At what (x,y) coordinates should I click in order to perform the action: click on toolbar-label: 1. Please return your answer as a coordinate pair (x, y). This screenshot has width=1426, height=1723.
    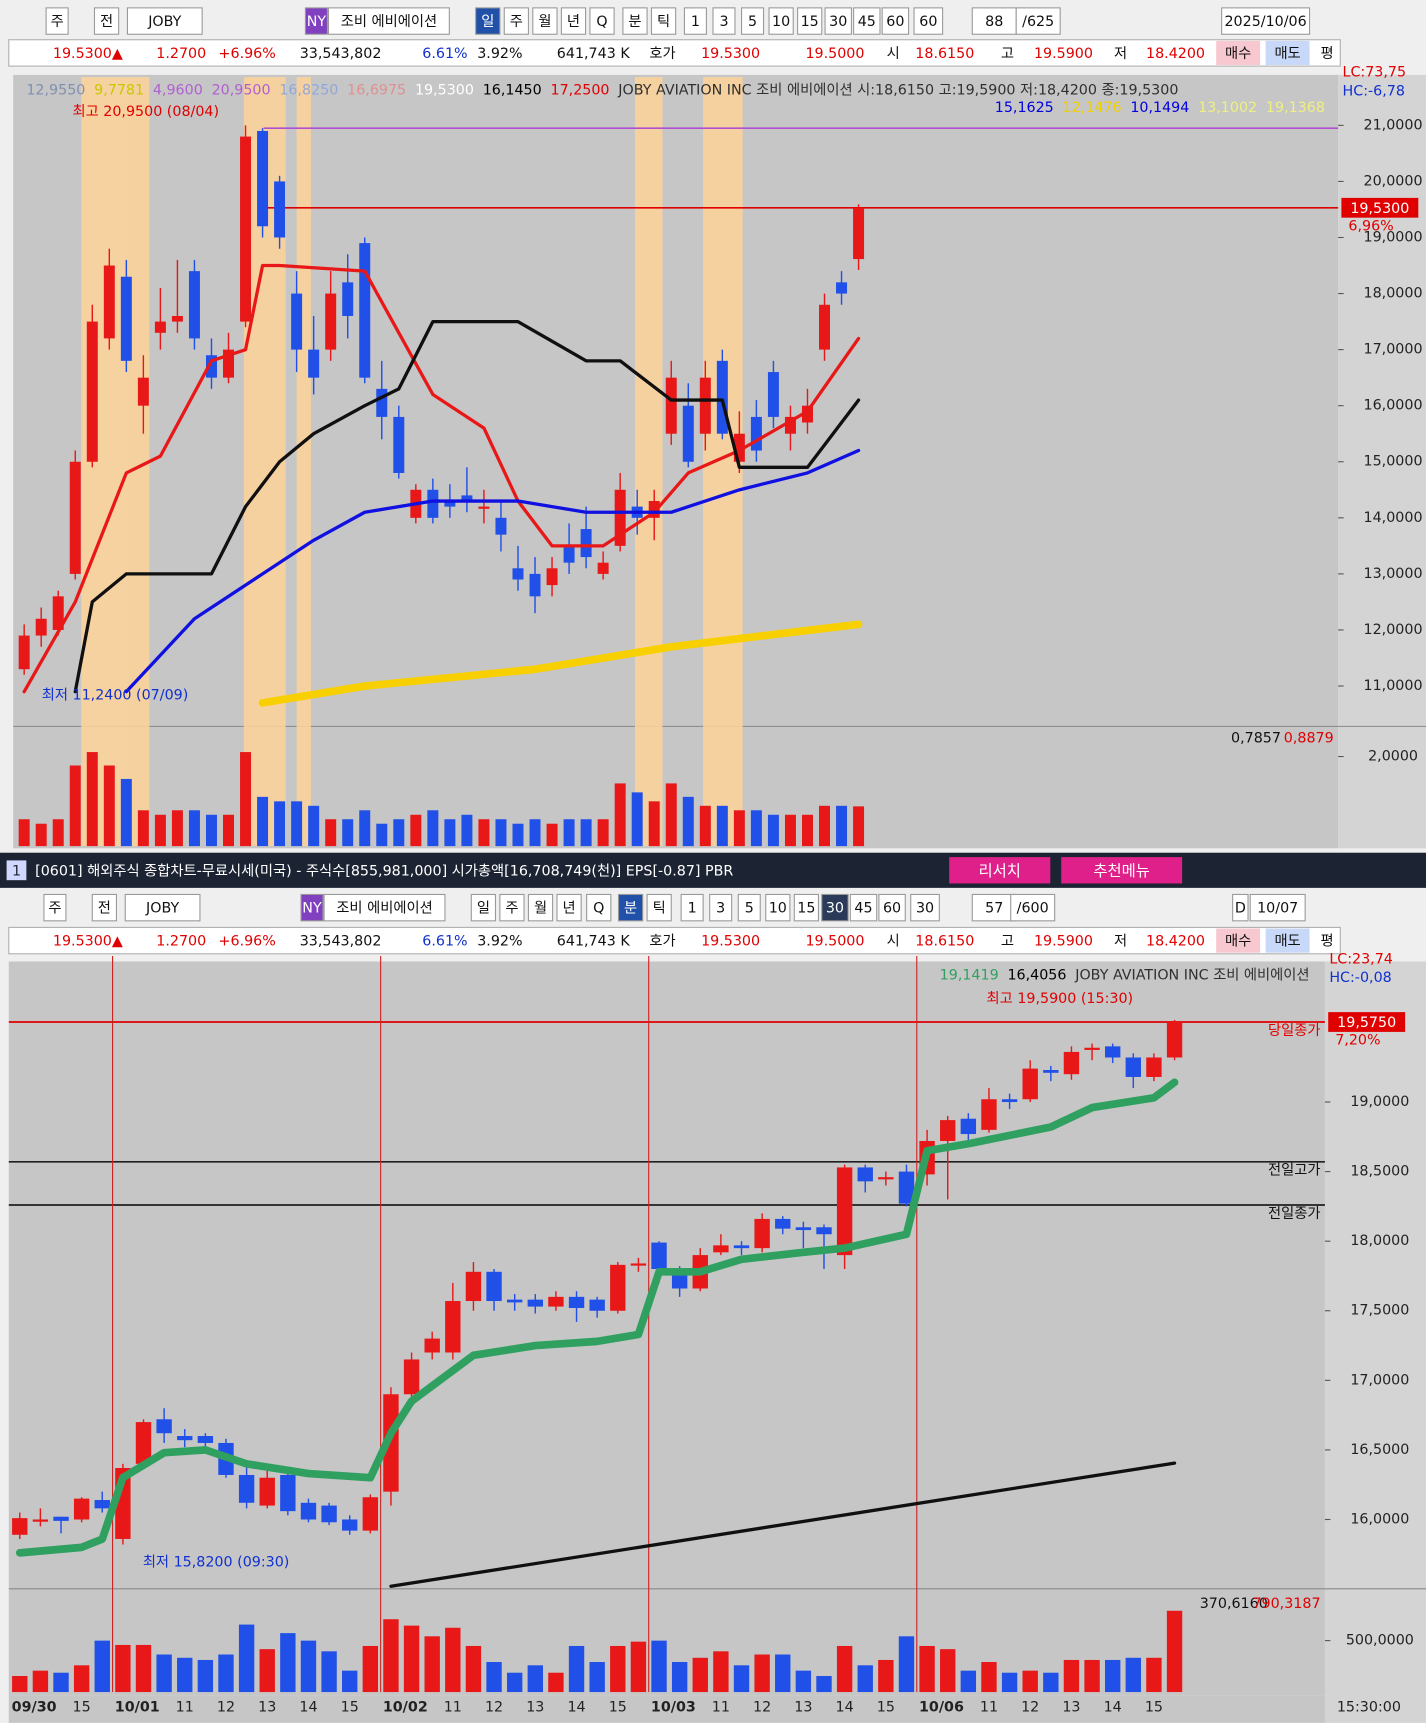
    Looking at the image, I should click on (695, 22).